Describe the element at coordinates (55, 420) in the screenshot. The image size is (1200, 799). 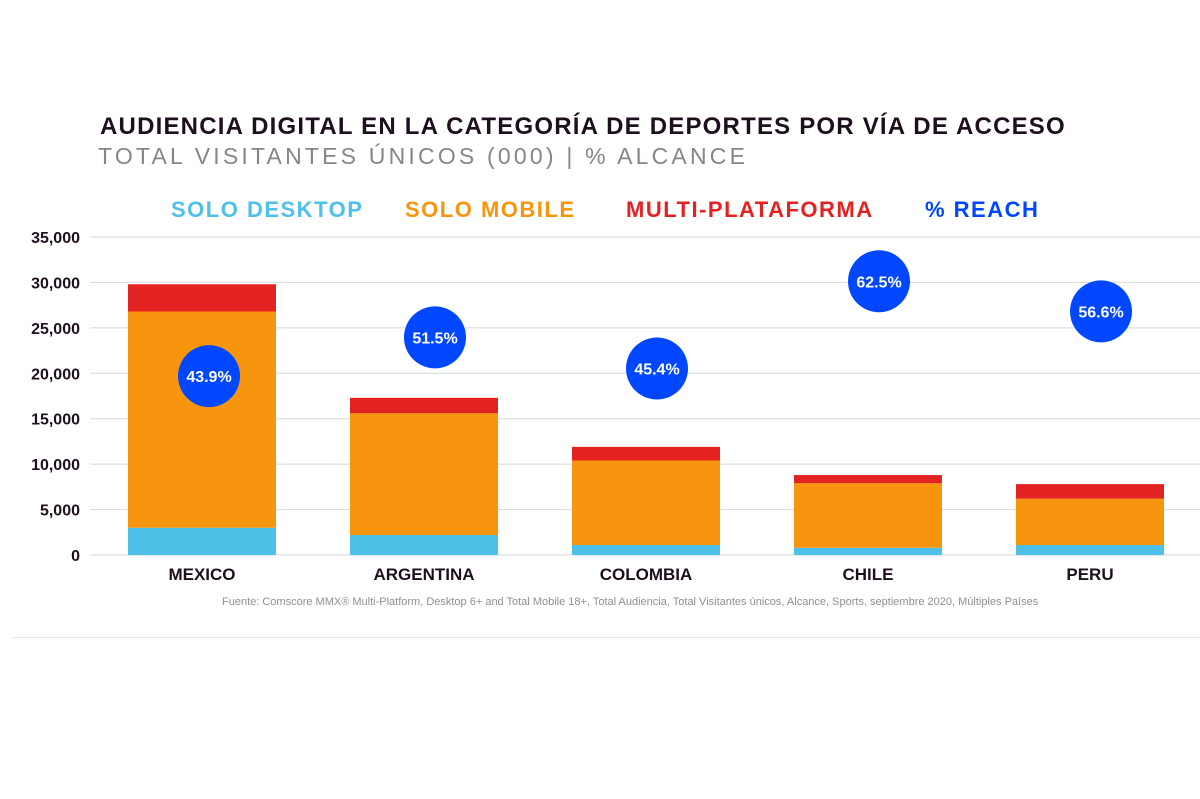
I see `y-tick-label: 15,000` at that location.